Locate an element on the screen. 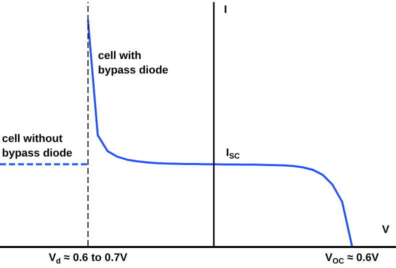 This screenshot has height=268, width=396. x-tick-label: V$_{d}$ ≈ 0.6 to 0.7V is located at coordinates (88, 259).